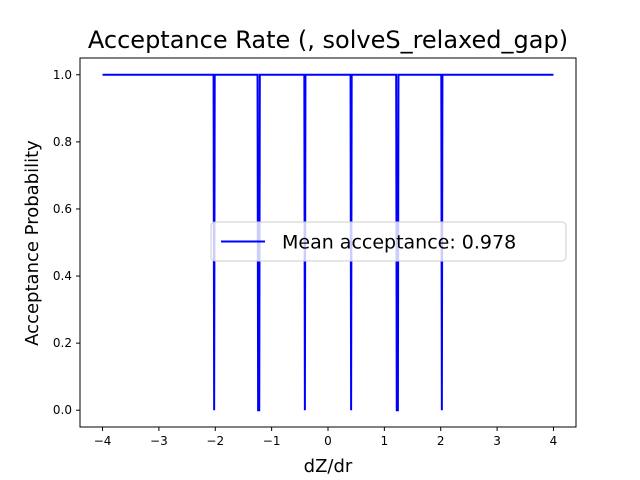 This screenshot has width=640, height=480. Describe the element at coordinates (328, 40) in the screenshot. I see `chart-title: Acceptance Rate (, solveS_relaxed_gap)` at that location.